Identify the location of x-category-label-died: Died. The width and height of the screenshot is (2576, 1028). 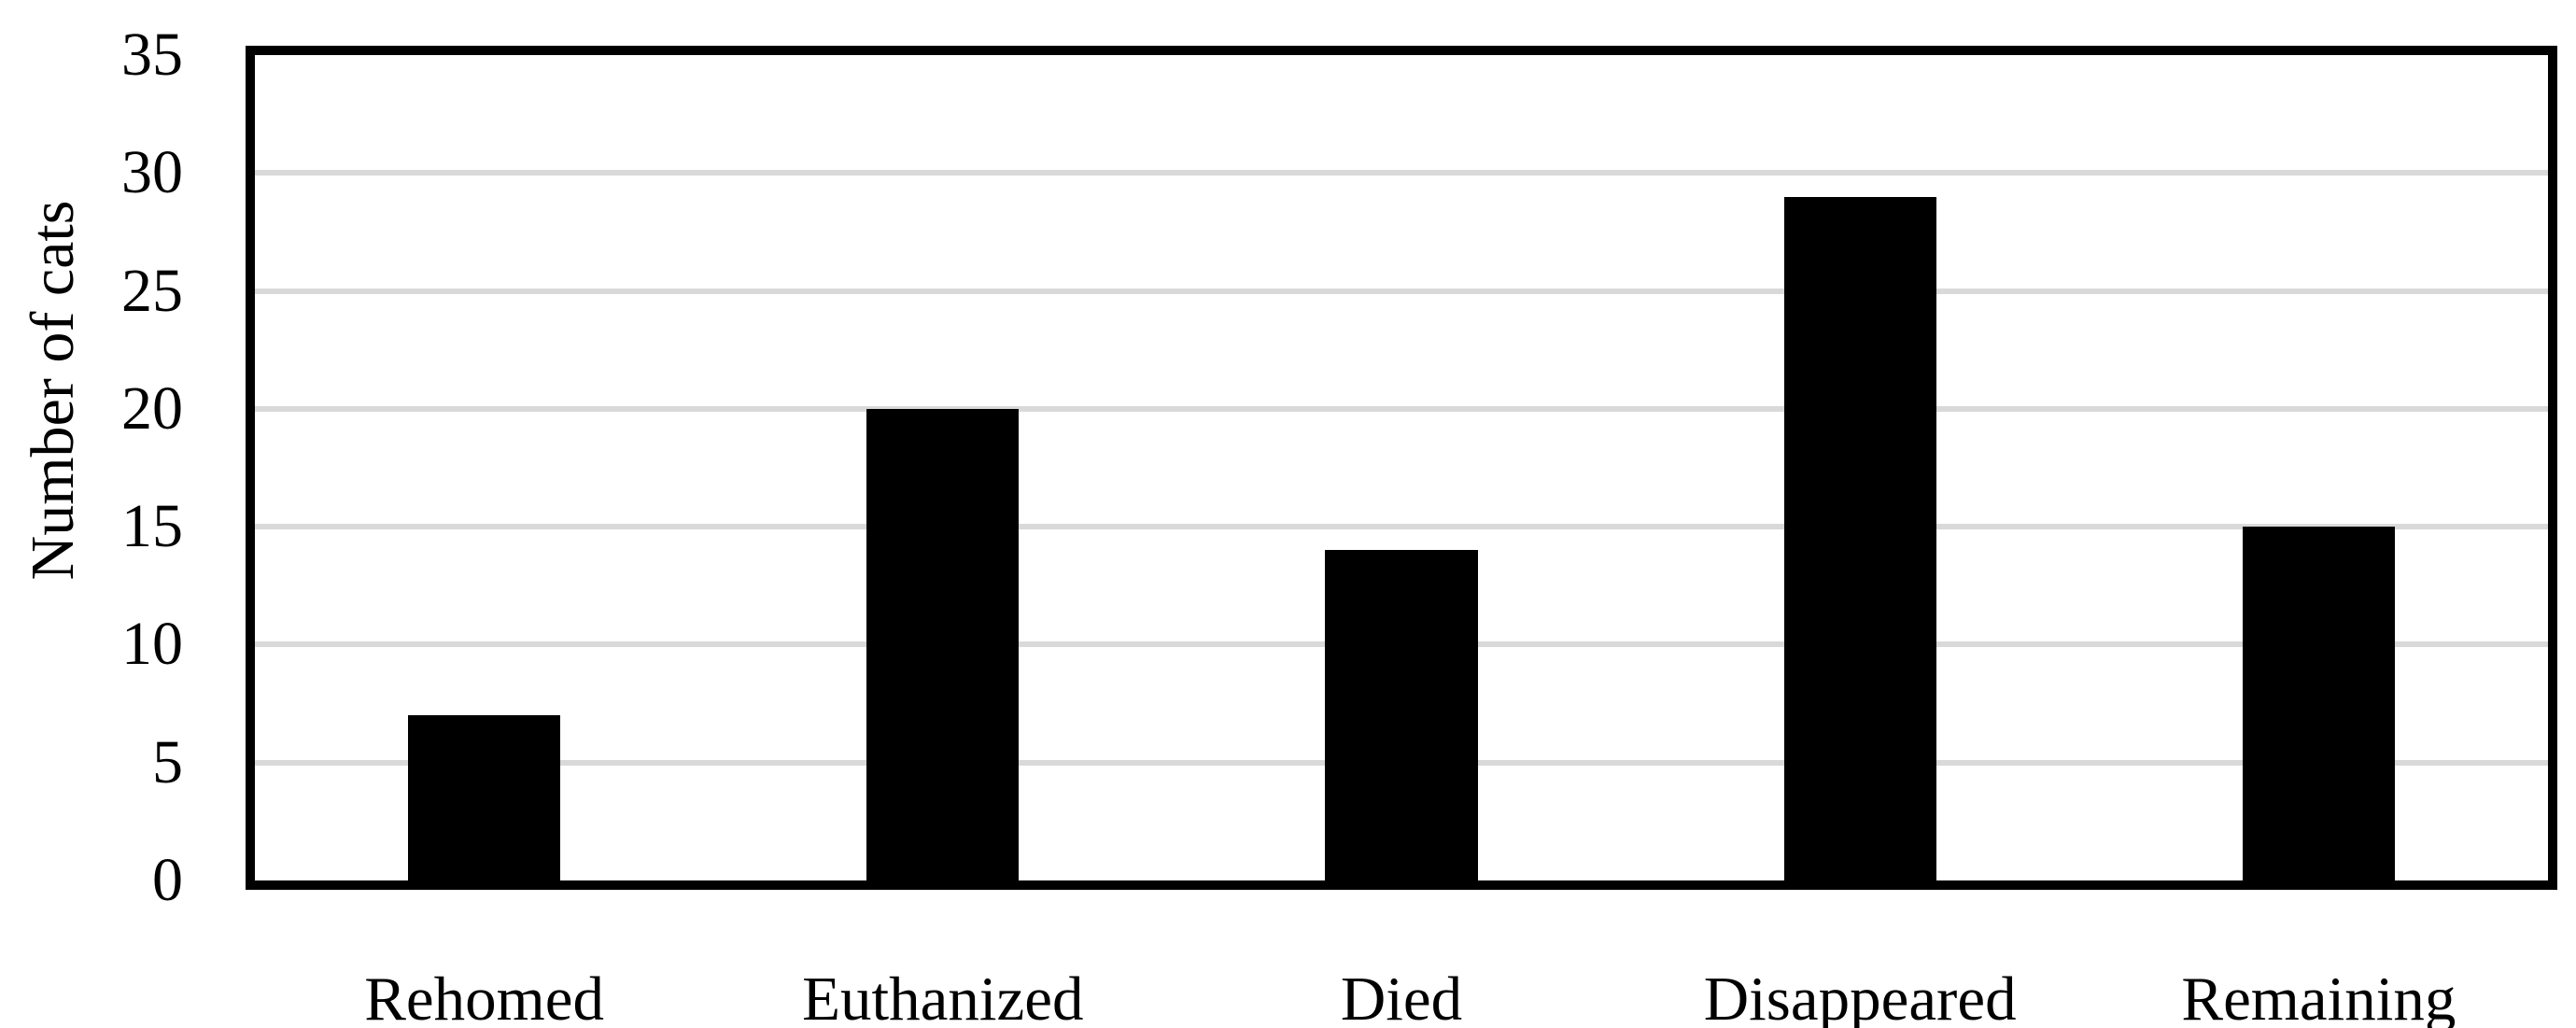
(1401, 996).